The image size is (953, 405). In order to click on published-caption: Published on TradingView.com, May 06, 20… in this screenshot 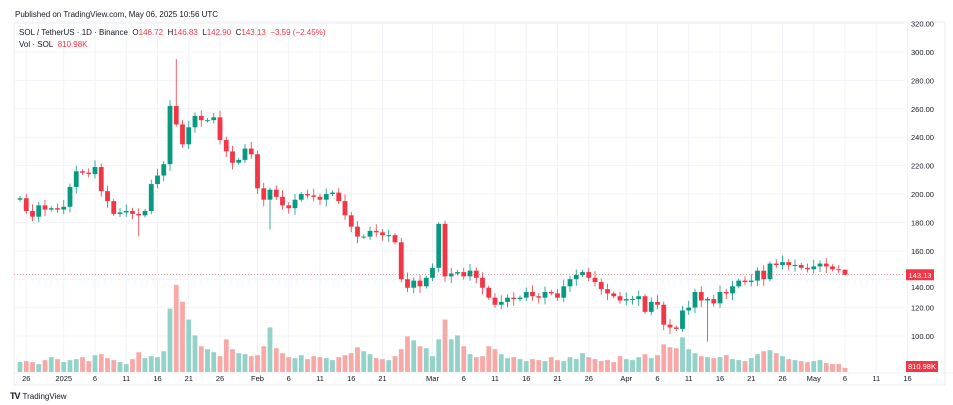, I will do `click(117, 14)`.